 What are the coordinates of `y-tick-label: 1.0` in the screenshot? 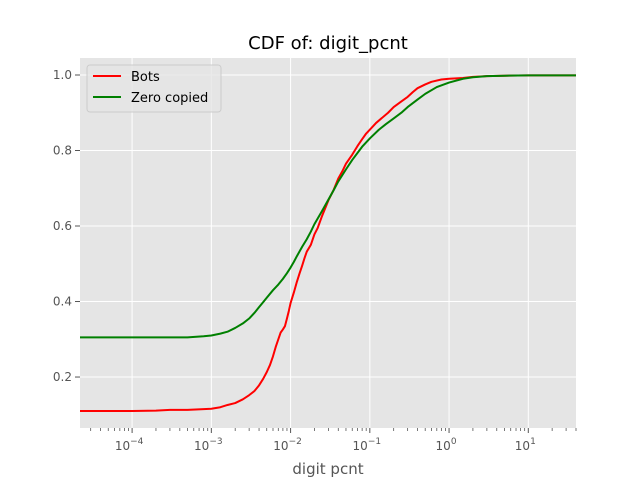 It's located at (62, 75).